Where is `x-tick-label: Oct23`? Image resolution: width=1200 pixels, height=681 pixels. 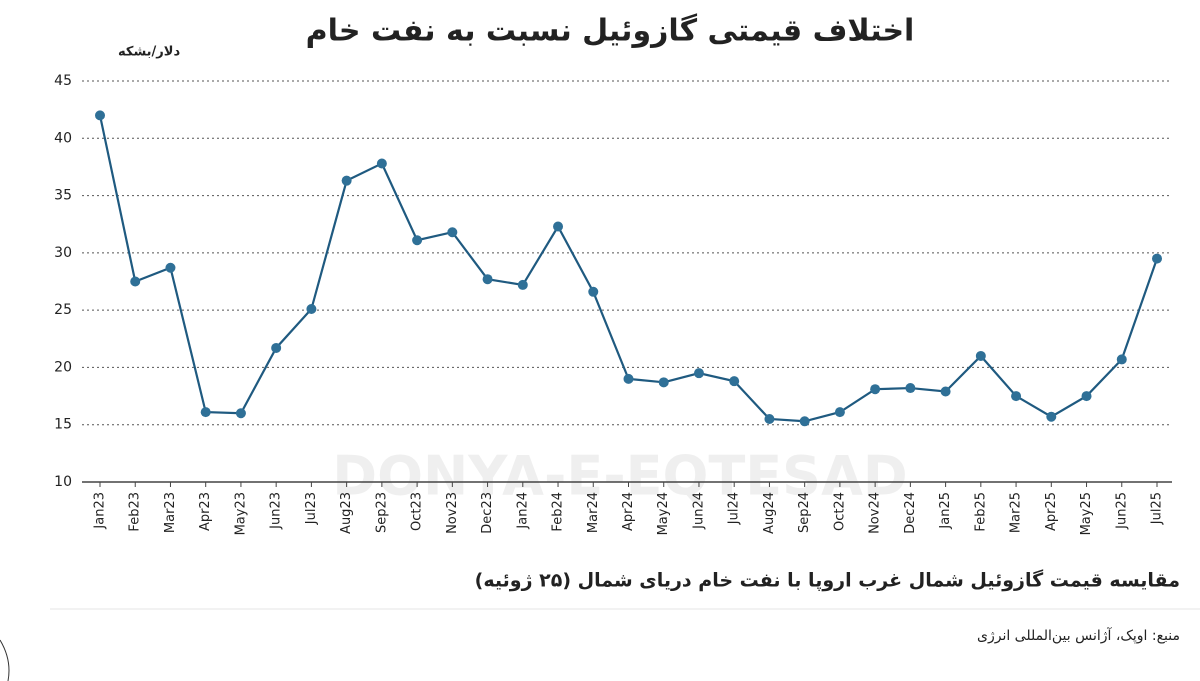
x-tick-label: Oct23 is located at coordinates (417, 511).